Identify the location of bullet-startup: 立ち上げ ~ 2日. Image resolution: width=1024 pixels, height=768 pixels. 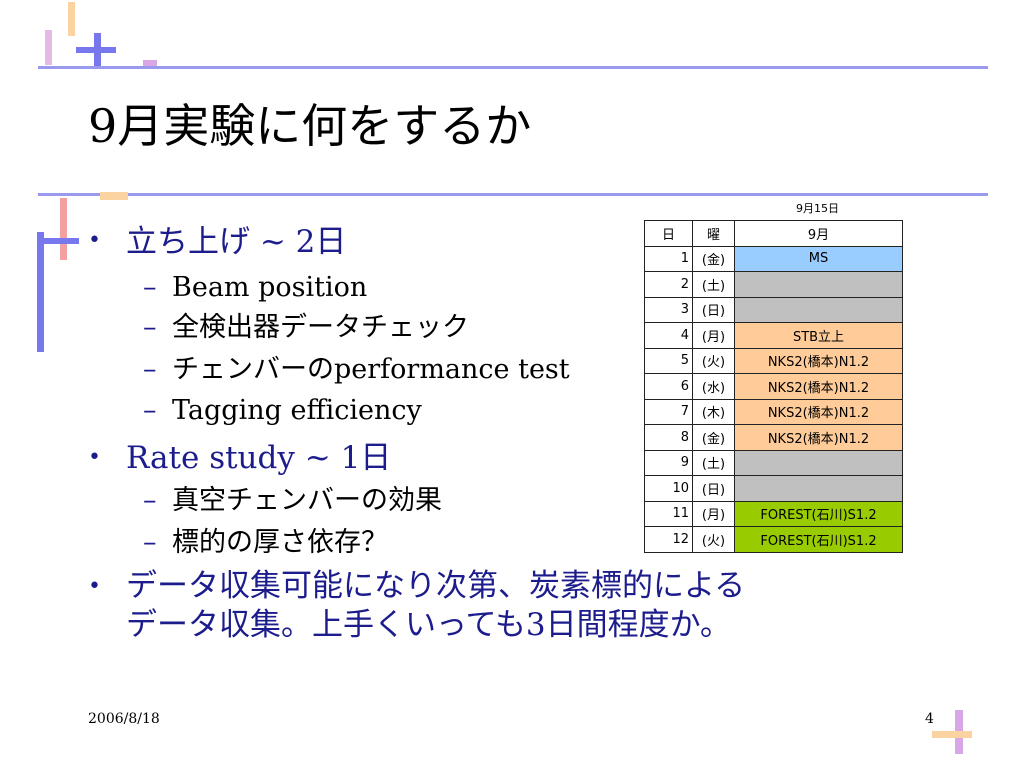
(236, 242).